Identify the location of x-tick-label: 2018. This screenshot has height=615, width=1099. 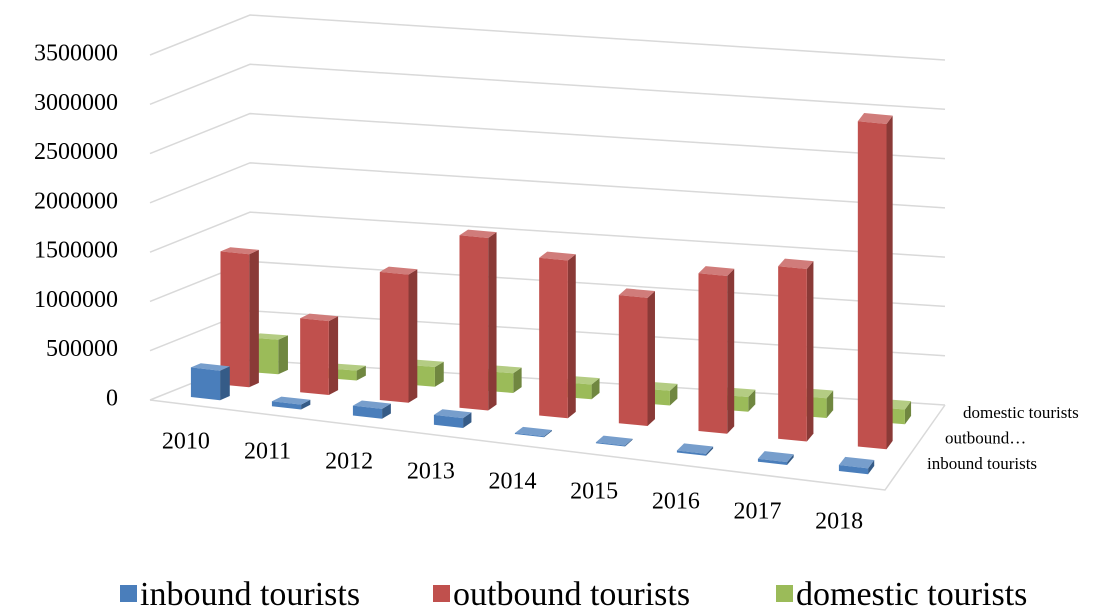
(839, 522).